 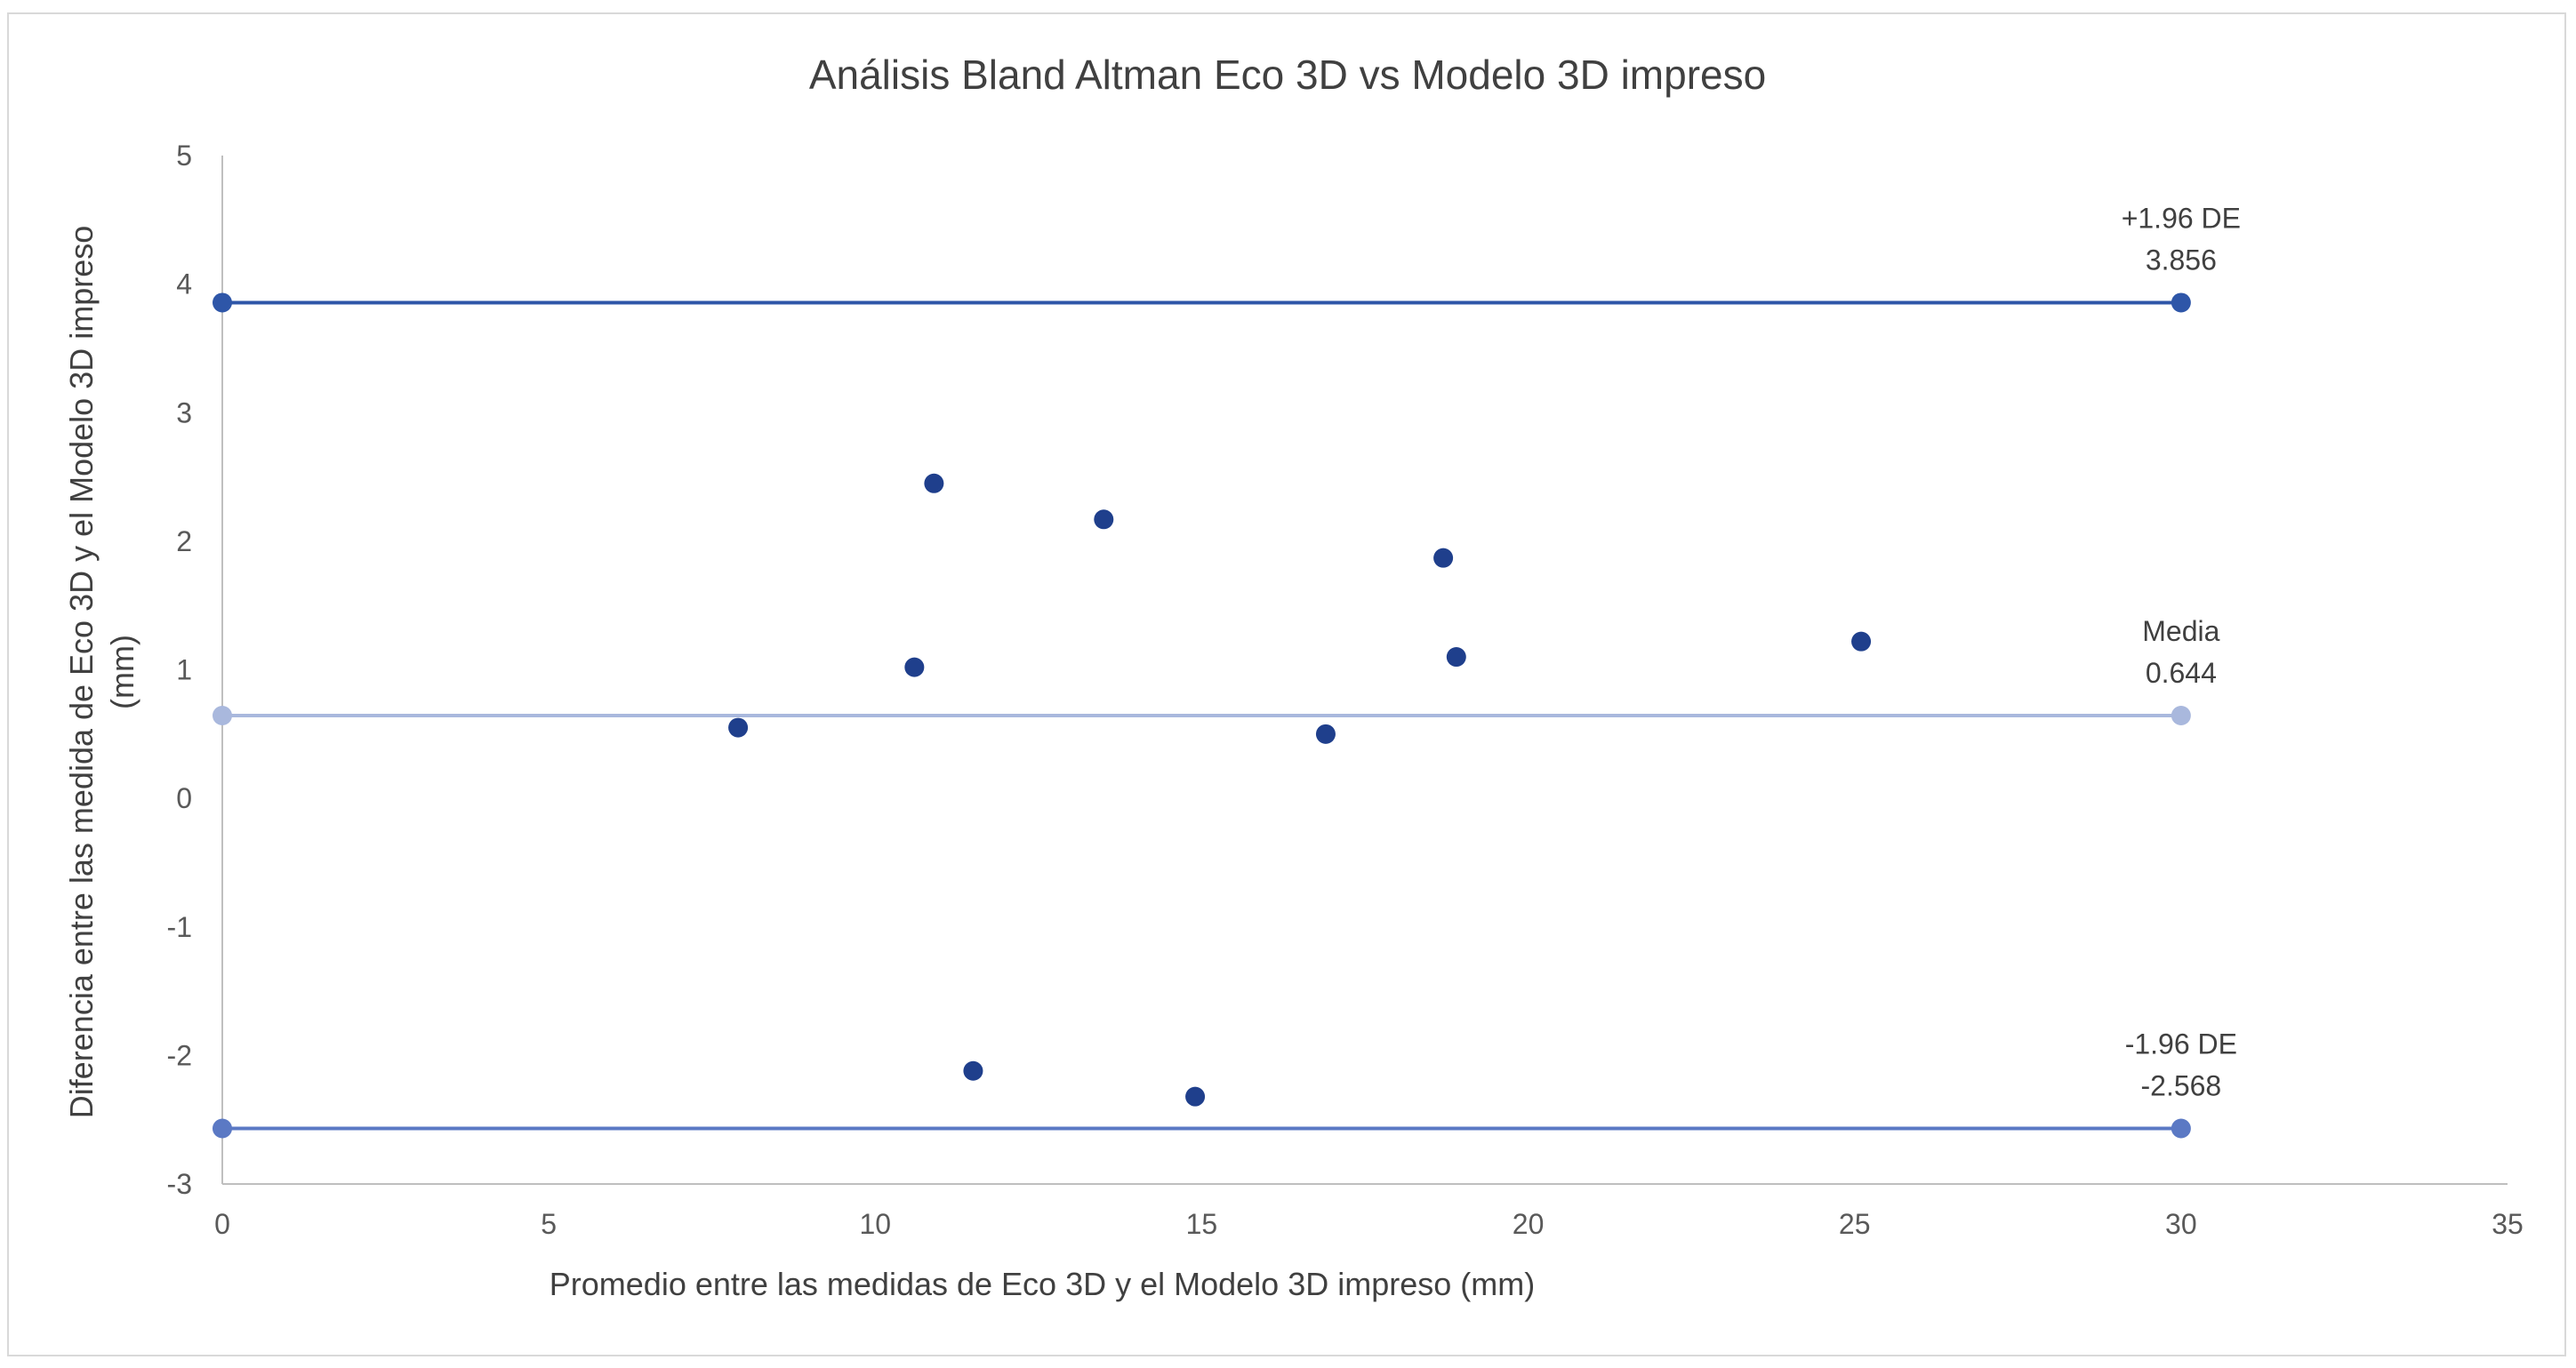 I want to click on y-tick-label: 2, so click(x=184, y=541).